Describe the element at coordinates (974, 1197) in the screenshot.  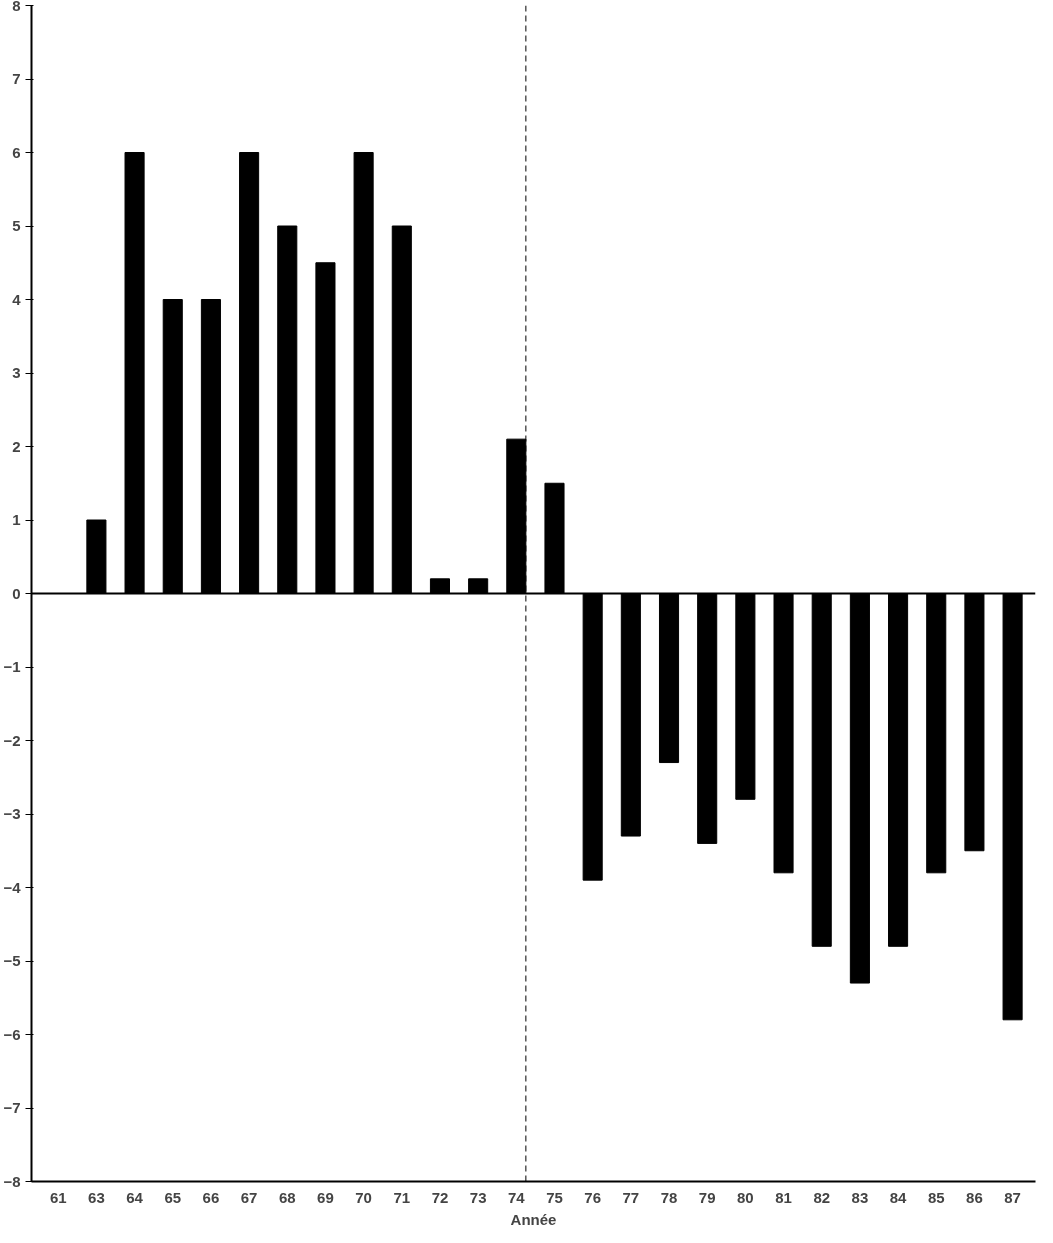
I see `x-tick-label: 86` at that location.